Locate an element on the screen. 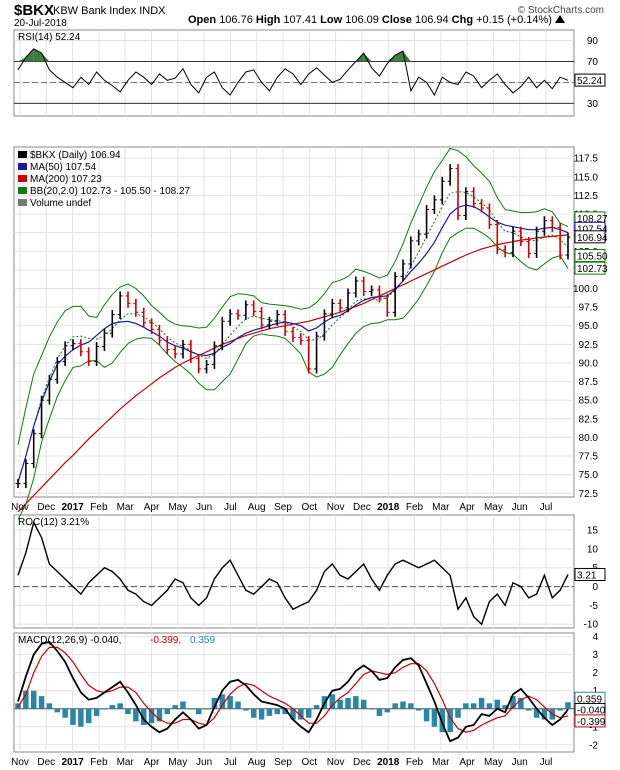 This screenshot has width=620, height=770. legend-entry-ohlc: $BKX (Daily) 106.94 is located at coordinates (75, 155).